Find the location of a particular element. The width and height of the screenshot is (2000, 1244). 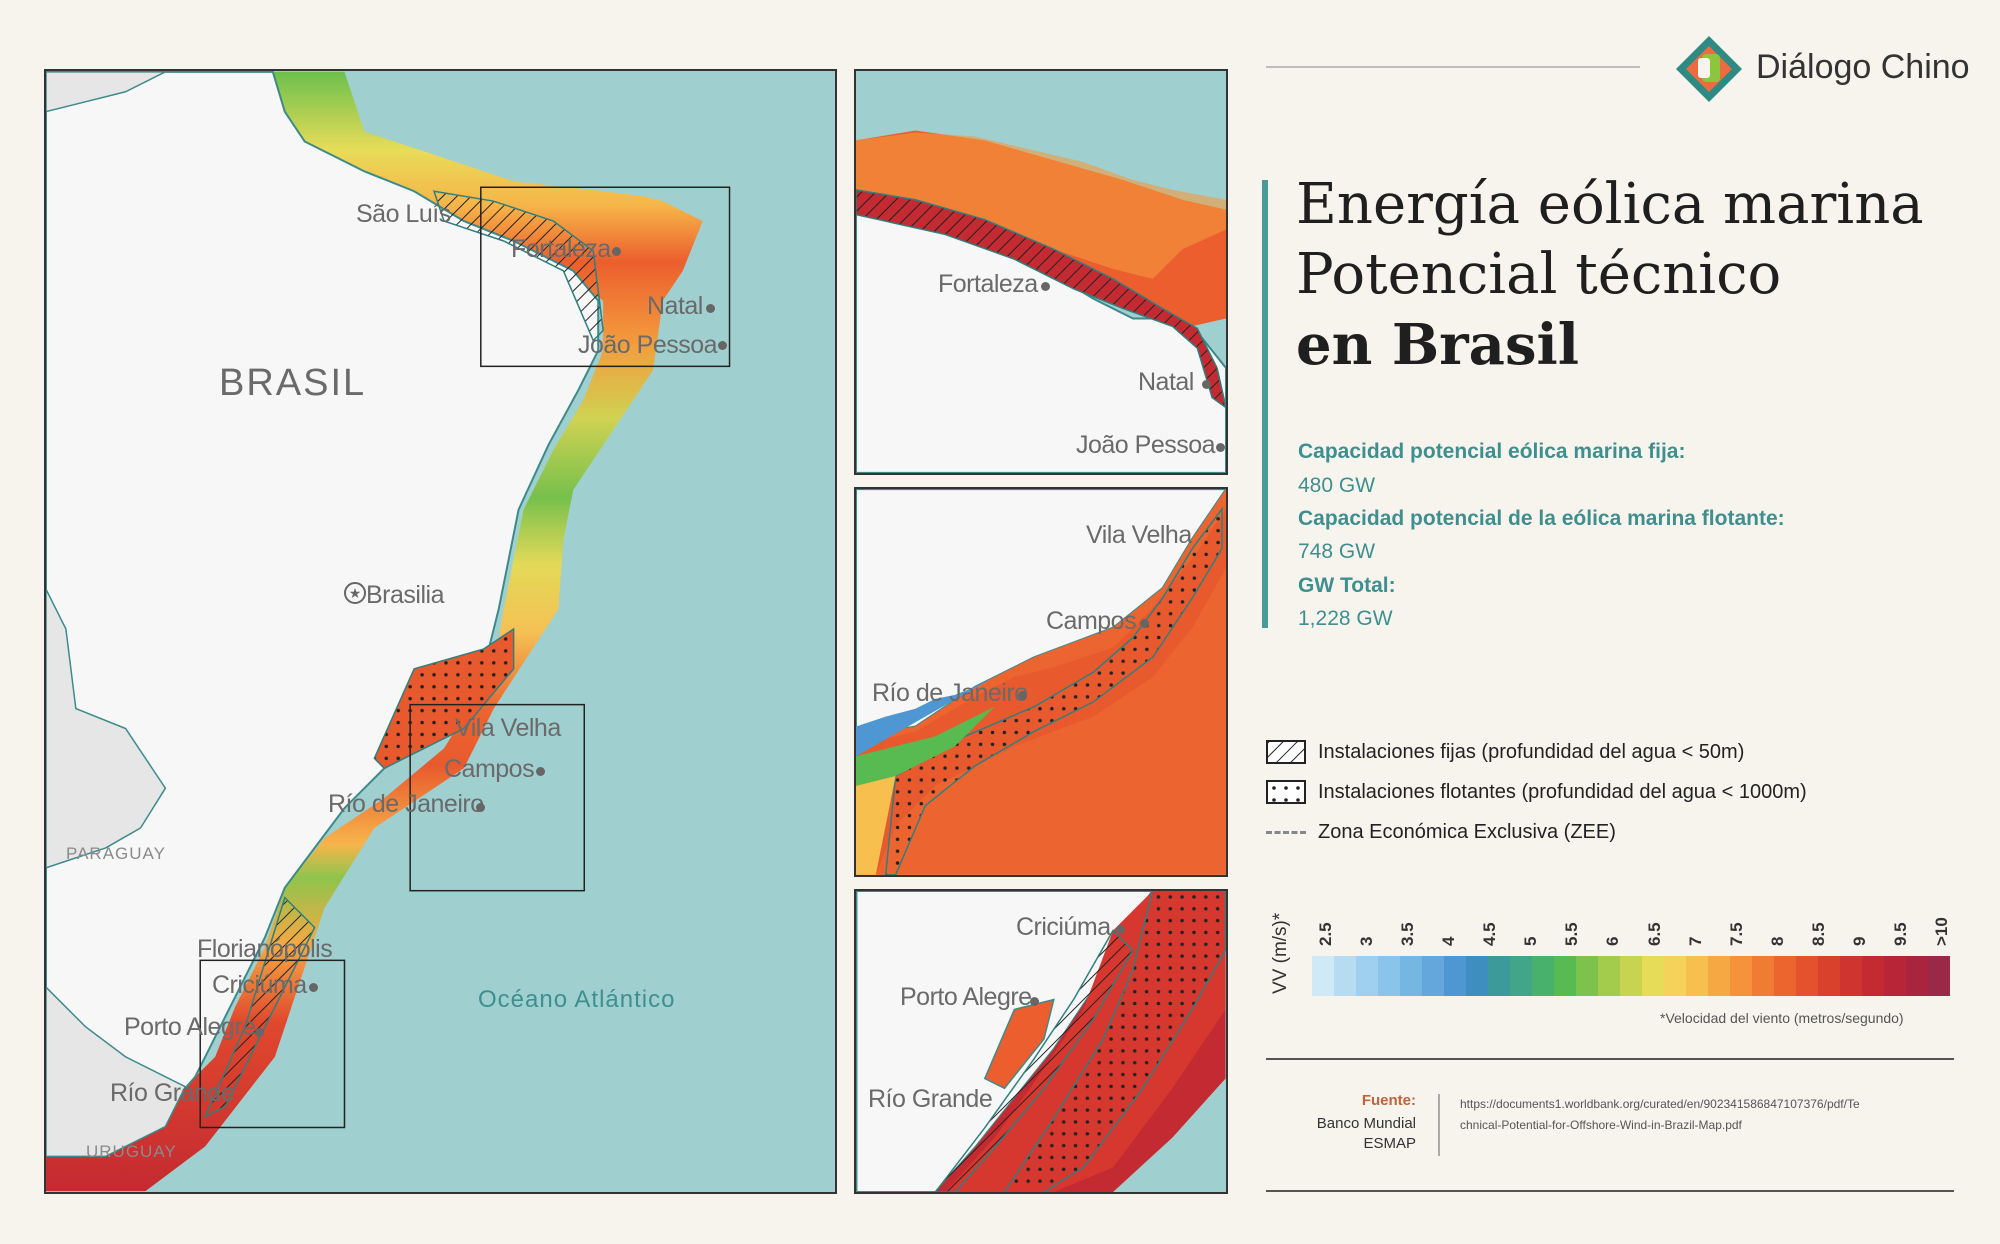

inset-map-southeast: Vila Velha Campos Río de Janeiro is located at coordinates (1041, 682).